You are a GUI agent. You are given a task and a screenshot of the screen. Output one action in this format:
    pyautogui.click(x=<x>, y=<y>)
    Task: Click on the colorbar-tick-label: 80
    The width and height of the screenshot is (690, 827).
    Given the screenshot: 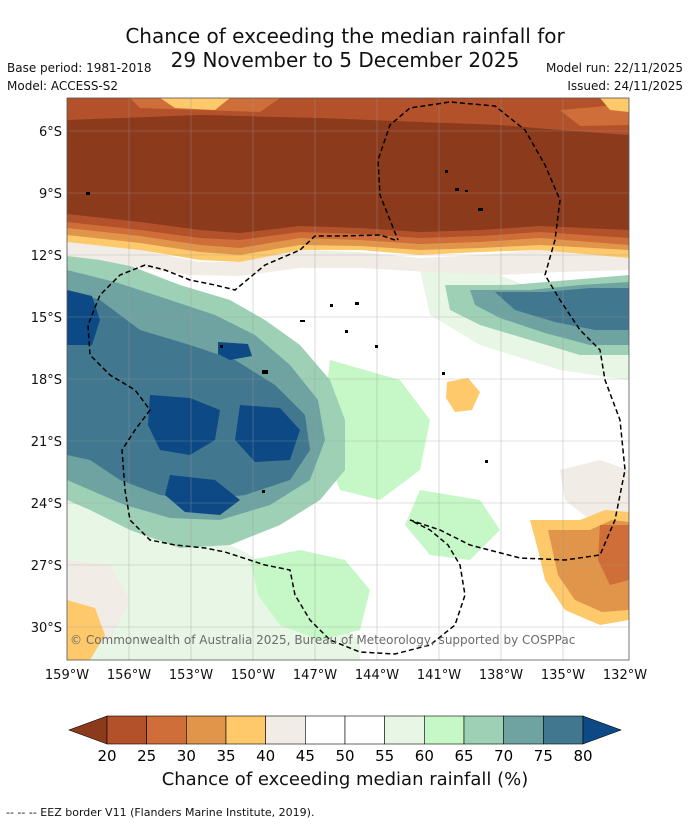 What is the action you would take?
    pyautogui.click(x=582, y=756)
    